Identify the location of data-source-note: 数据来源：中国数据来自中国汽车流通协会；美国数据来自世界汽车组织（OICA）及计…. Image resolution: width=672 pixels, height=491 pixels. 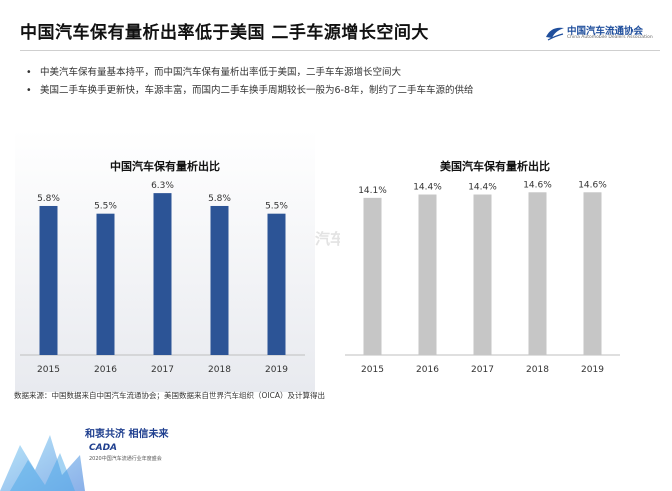
(169, 395).